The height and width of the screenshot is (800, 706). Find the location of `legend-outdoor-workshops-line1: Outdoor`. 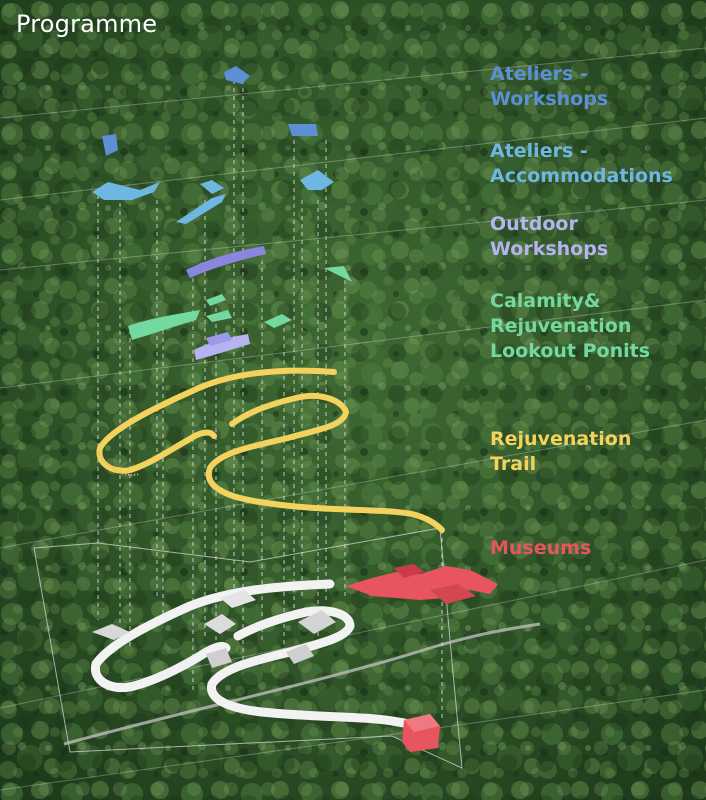

legend-outdoor-workshops-line1: Outdoor is located at coordinates (534, 224).